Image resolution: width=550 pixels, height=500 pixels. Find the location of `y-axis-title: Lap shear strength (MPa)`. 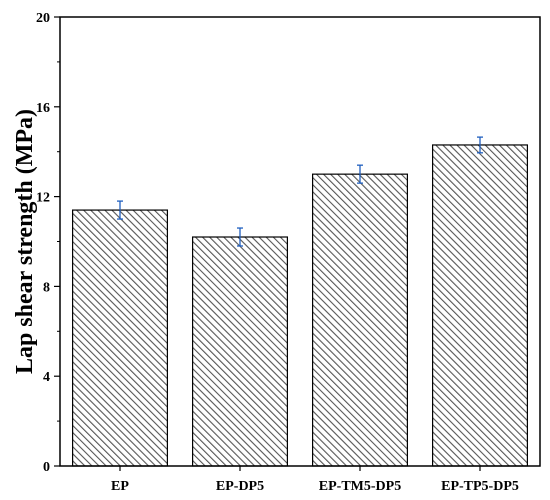

y-axis-title: Lap shear strength (MPa) is located at coordinates (25, 241).